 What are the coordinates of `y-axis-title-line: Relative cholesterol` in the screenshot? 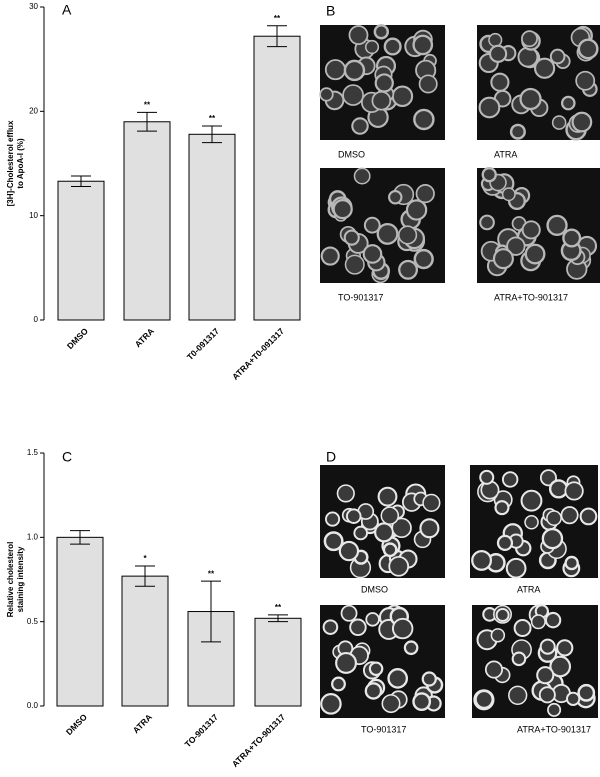 It's located at (10, 580).